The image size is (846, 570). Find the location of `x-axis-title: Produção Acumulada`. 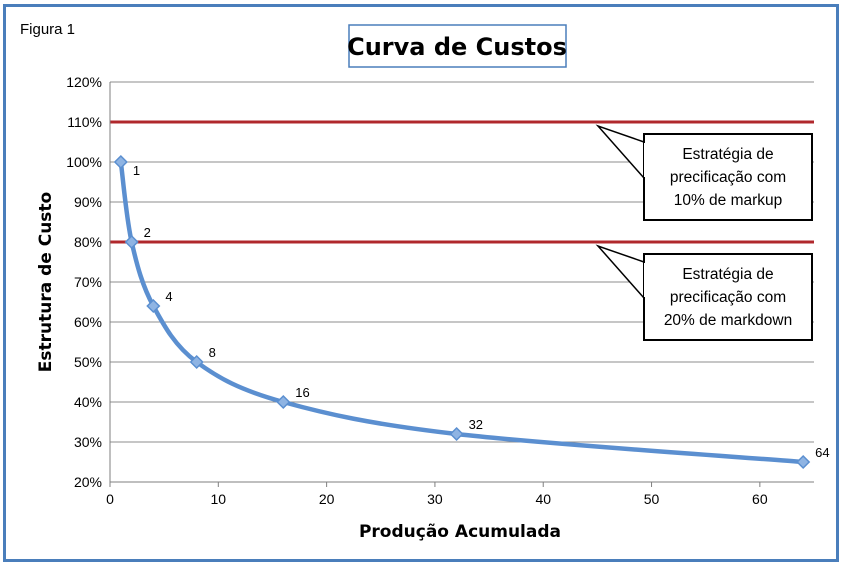

x-axis-title: Produção Acumulada is located at coordinates (460, 532).